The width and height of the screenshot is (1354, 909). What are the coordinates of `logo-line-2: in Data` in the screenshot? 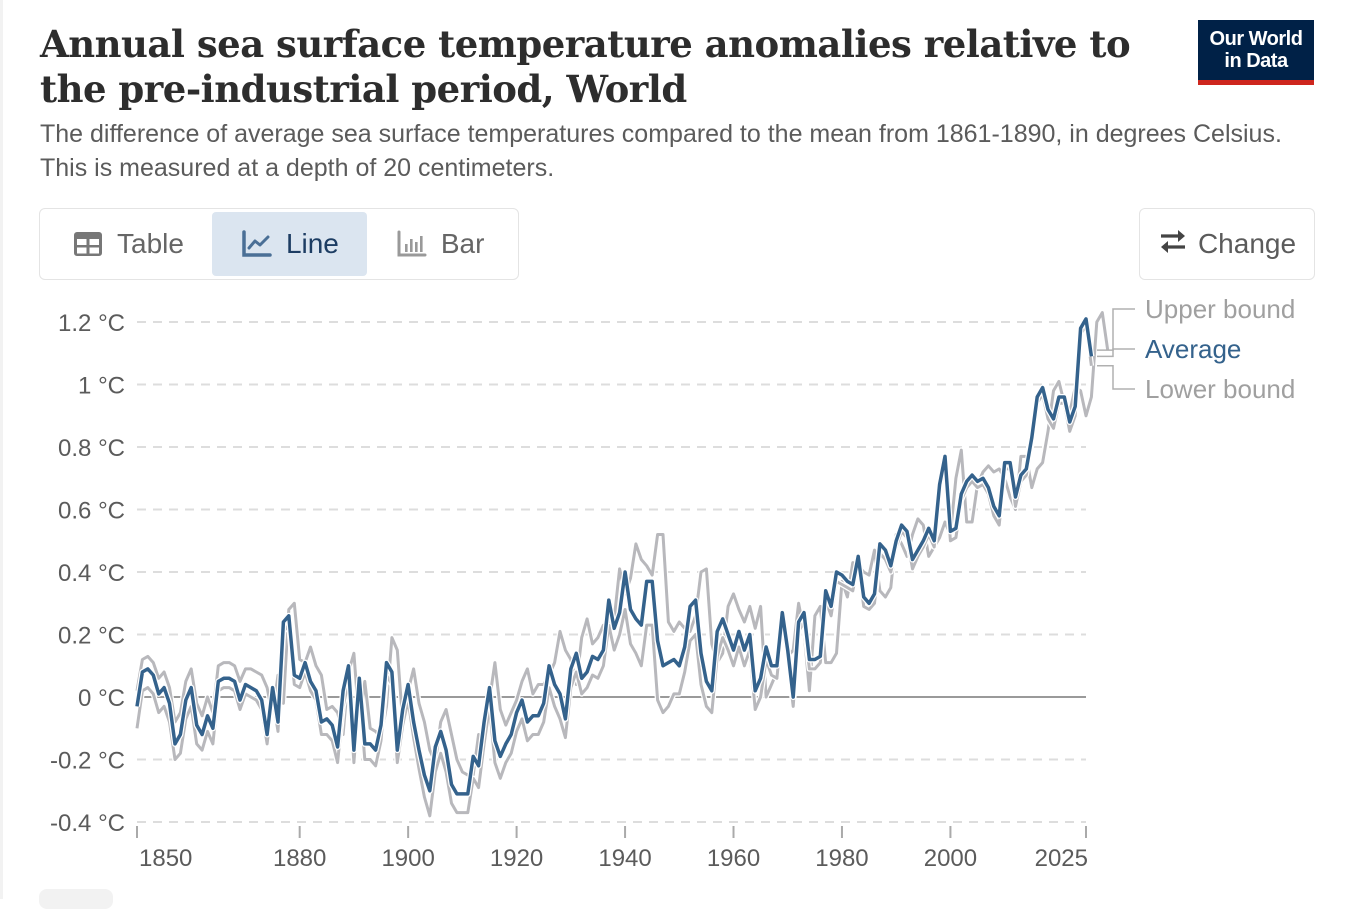 It's located at (1256, 61).